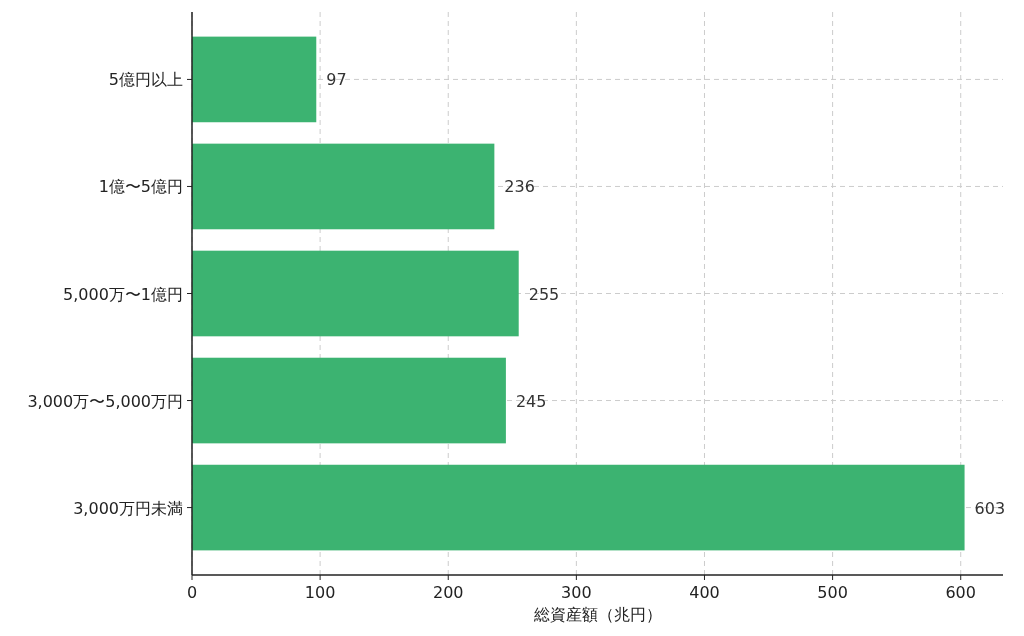 The height and width of the screenshot is (636, 1024). Describe the element at coordinates (519, 187) in the screenshot. I see `data-label: 236` at that location.